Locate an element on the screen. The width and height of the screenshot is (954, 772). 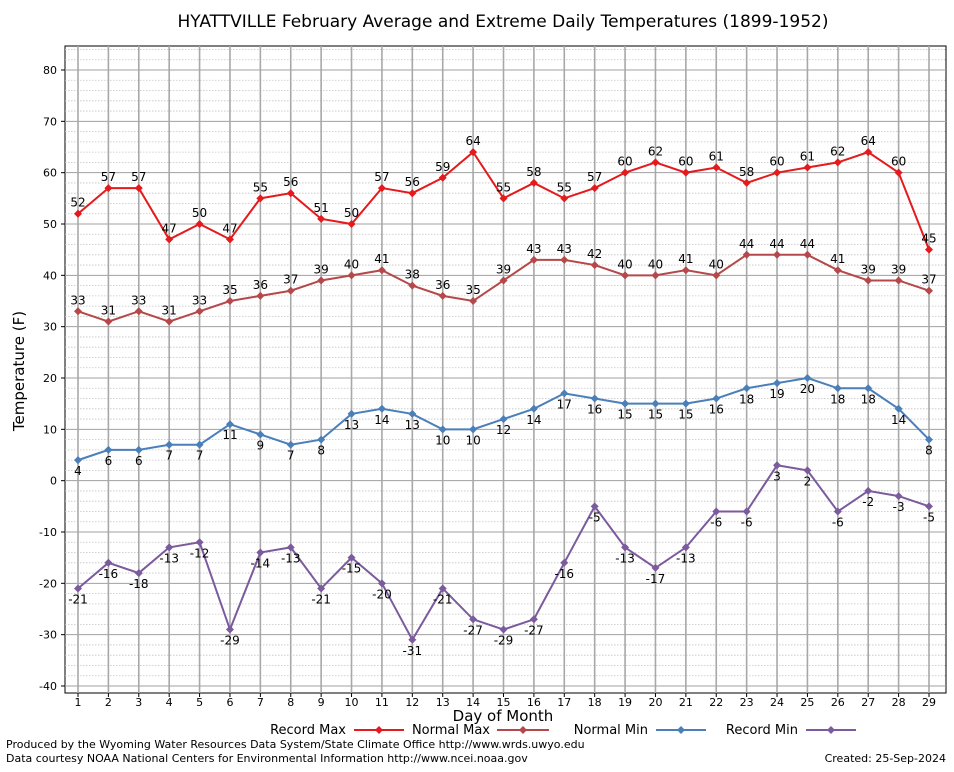
x-tick-label: 26 is located at coordinates (838, 702).